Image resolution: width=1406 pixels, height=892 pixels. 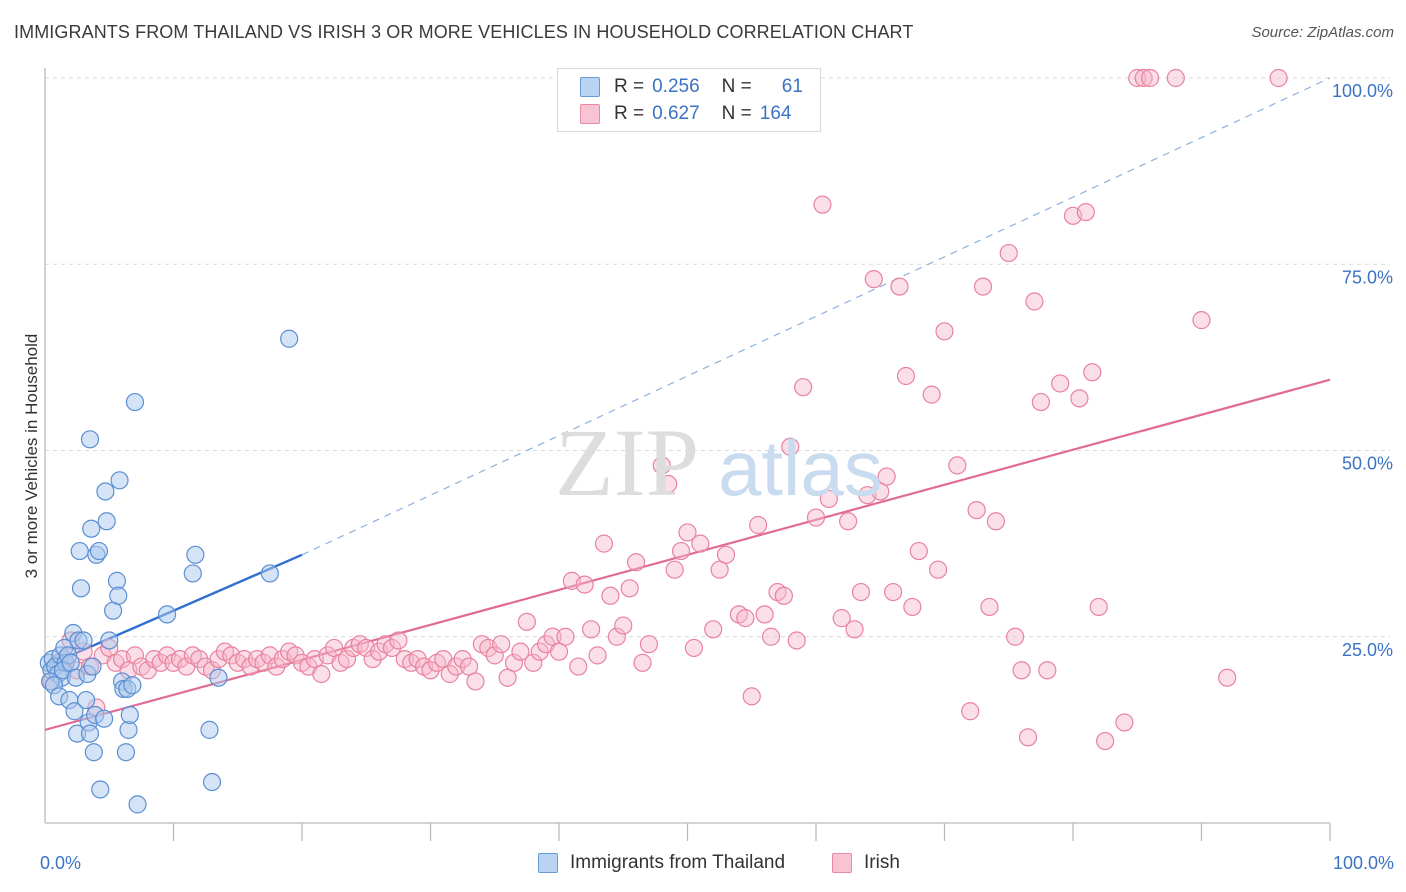 I want to click on legend-r-value: 0.256, so click(x=676, y=86).